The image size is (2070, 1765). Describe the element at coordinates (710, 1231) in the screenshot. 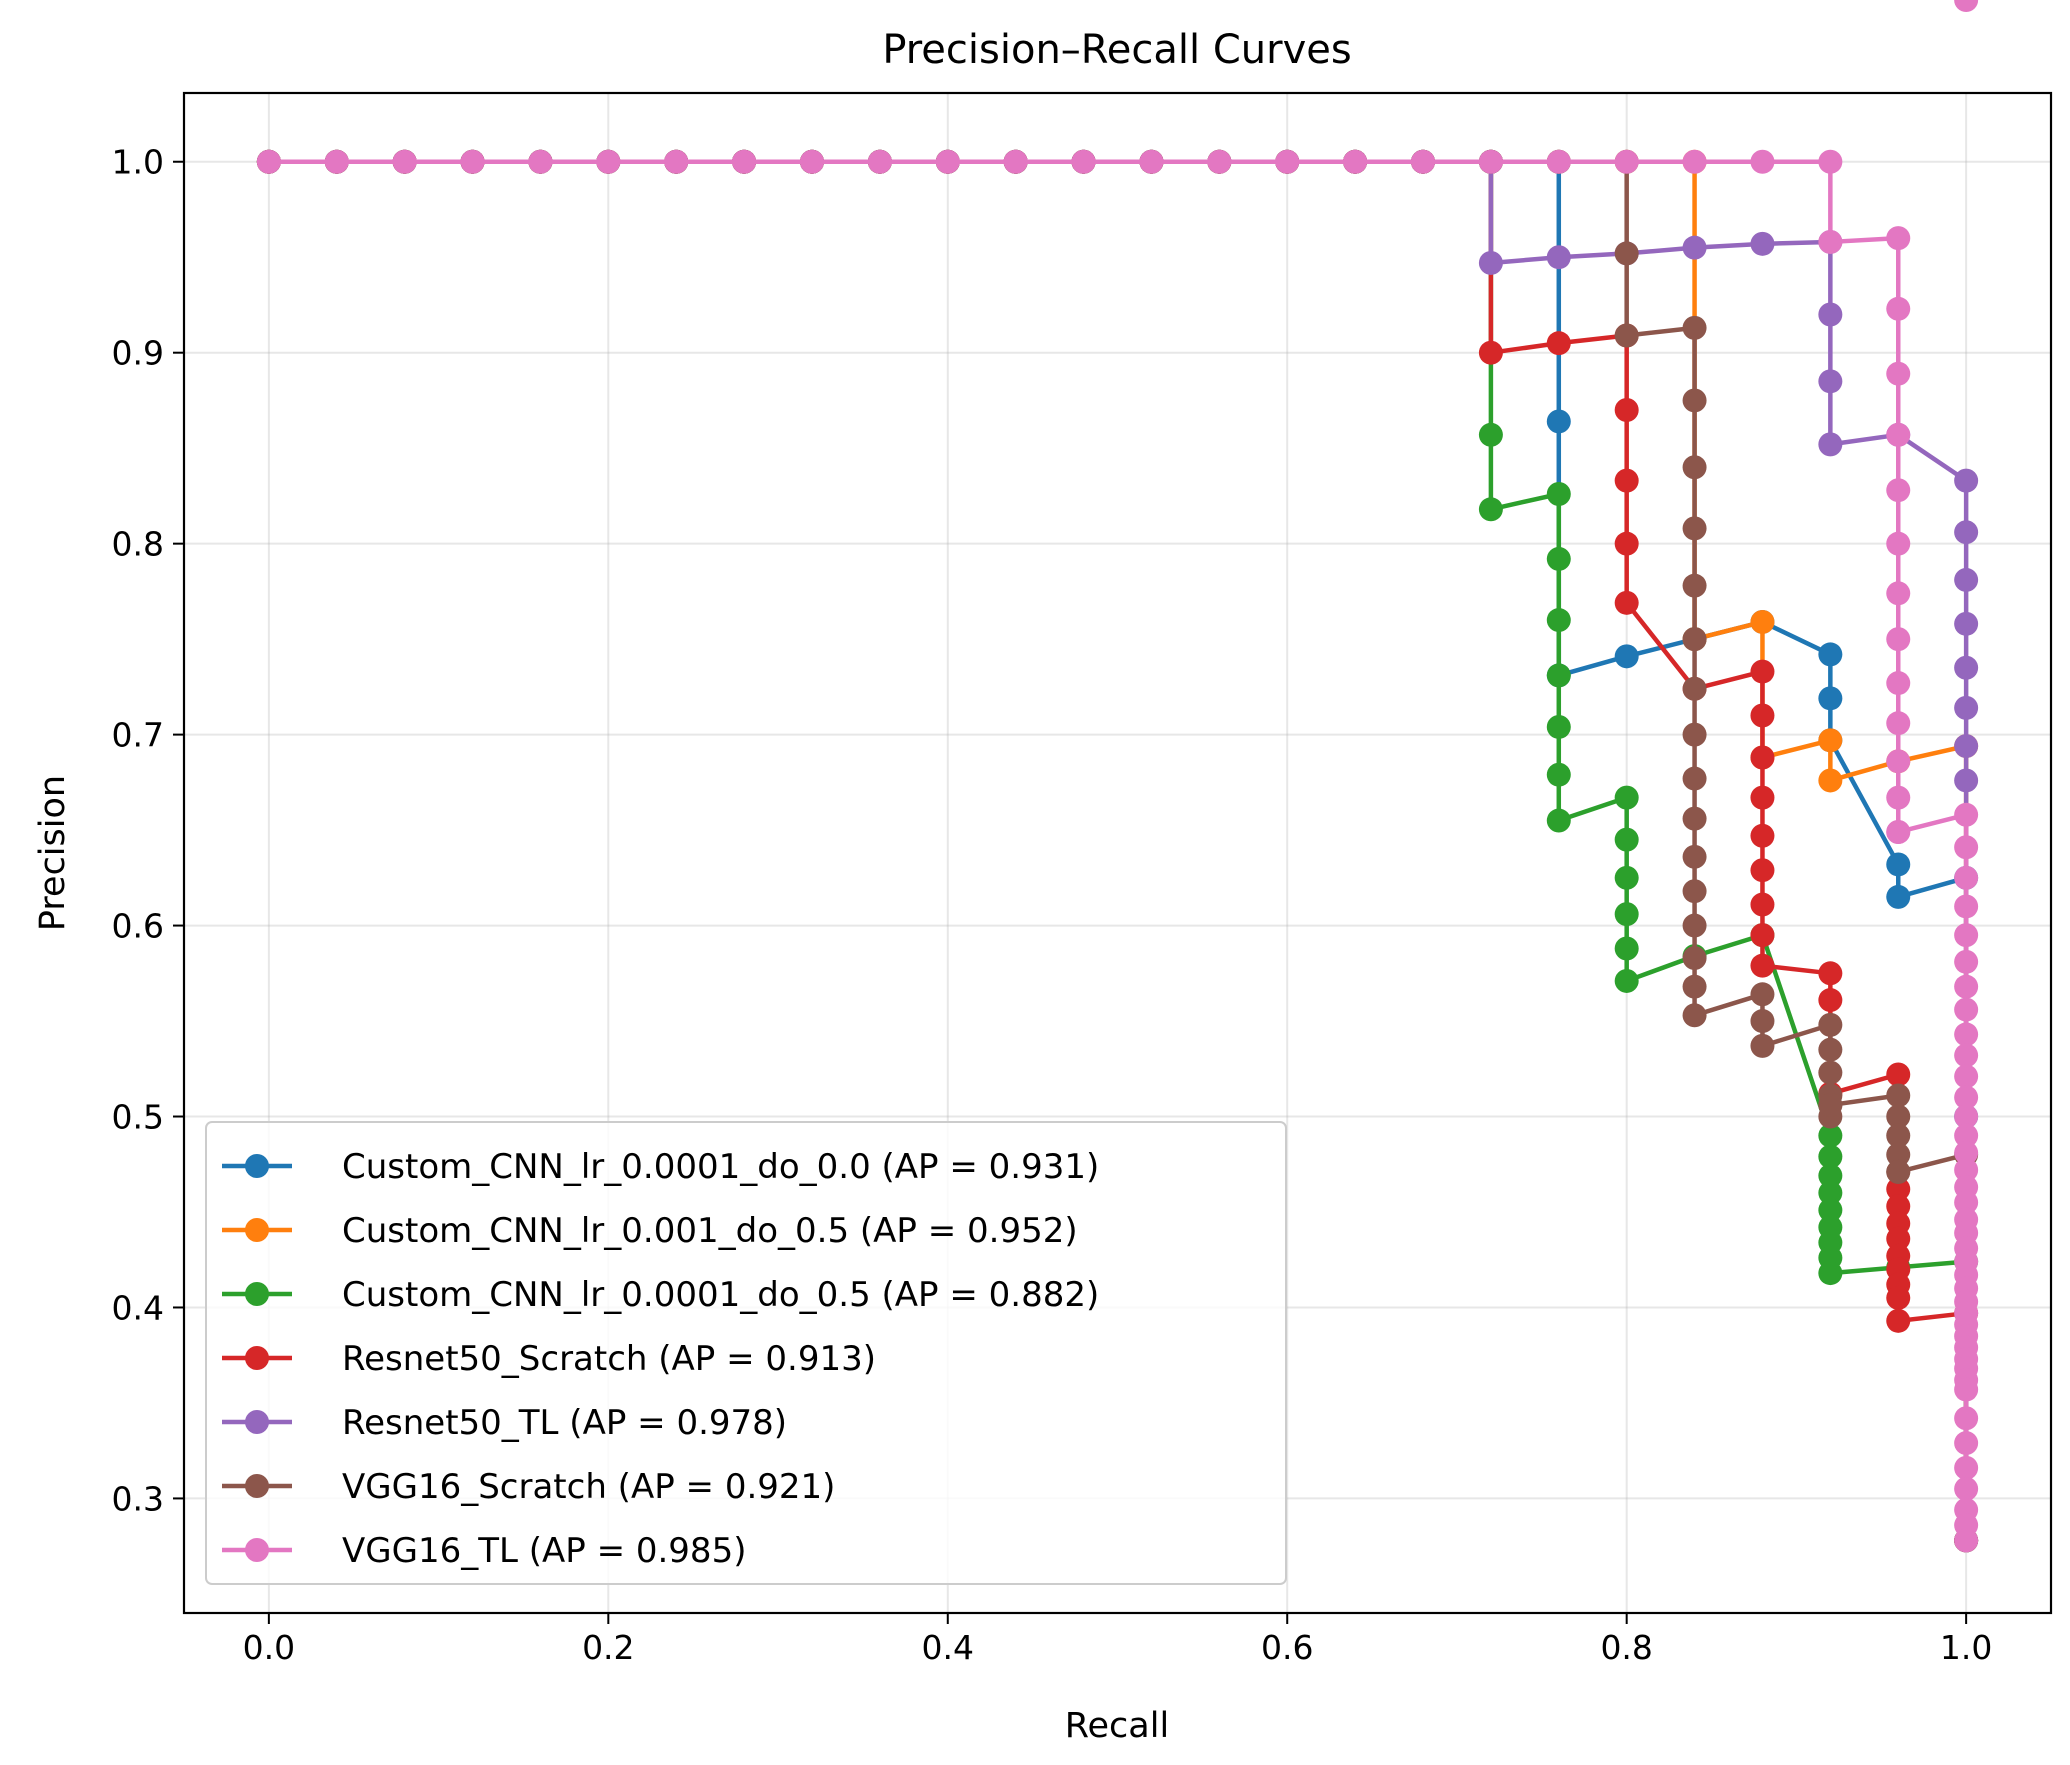

I see `legend-label: Custom_CNN_lr_0.001_do_0.5 (AP = 0.952)` at that location.